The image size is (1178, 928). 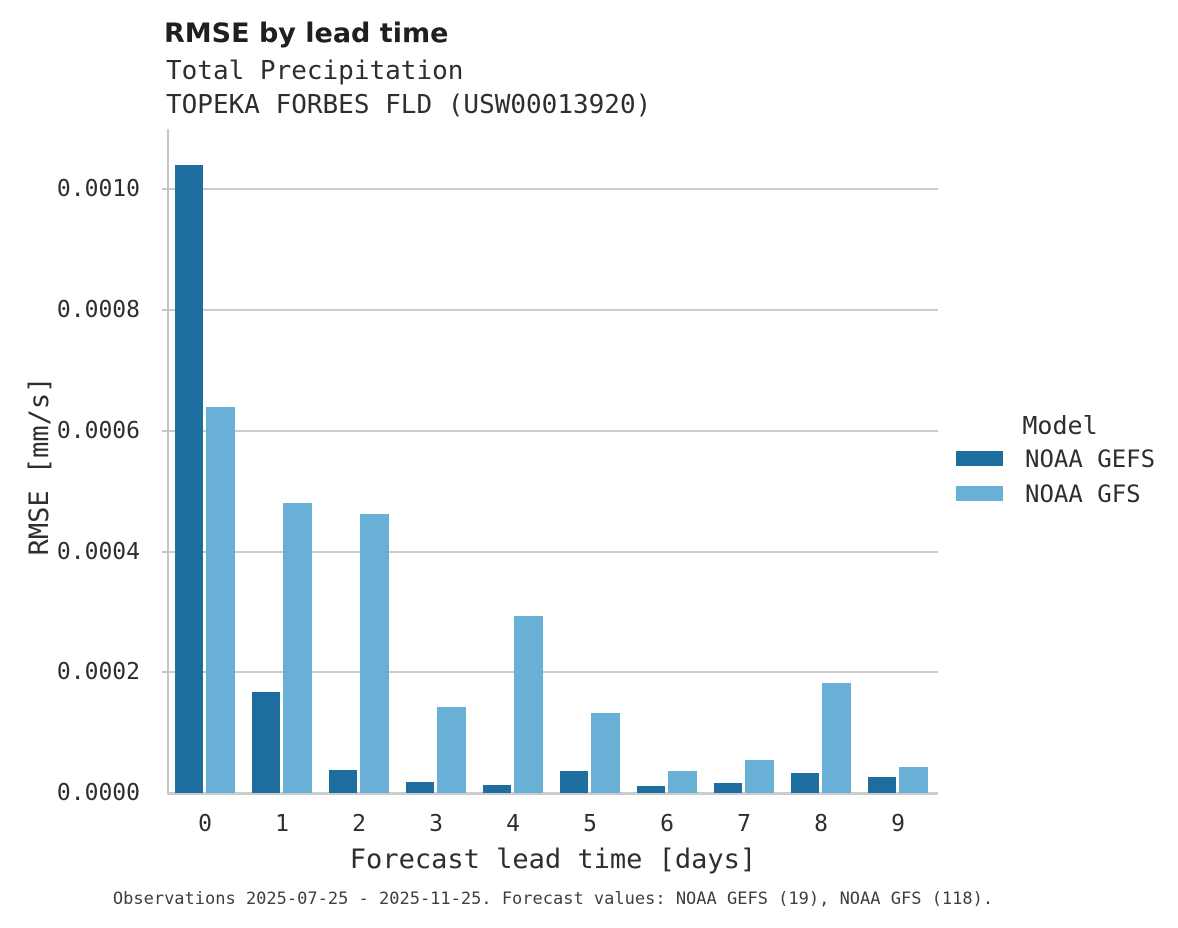 I want to click on y-tick-label: 0.0006, so click(x=98, y=430).